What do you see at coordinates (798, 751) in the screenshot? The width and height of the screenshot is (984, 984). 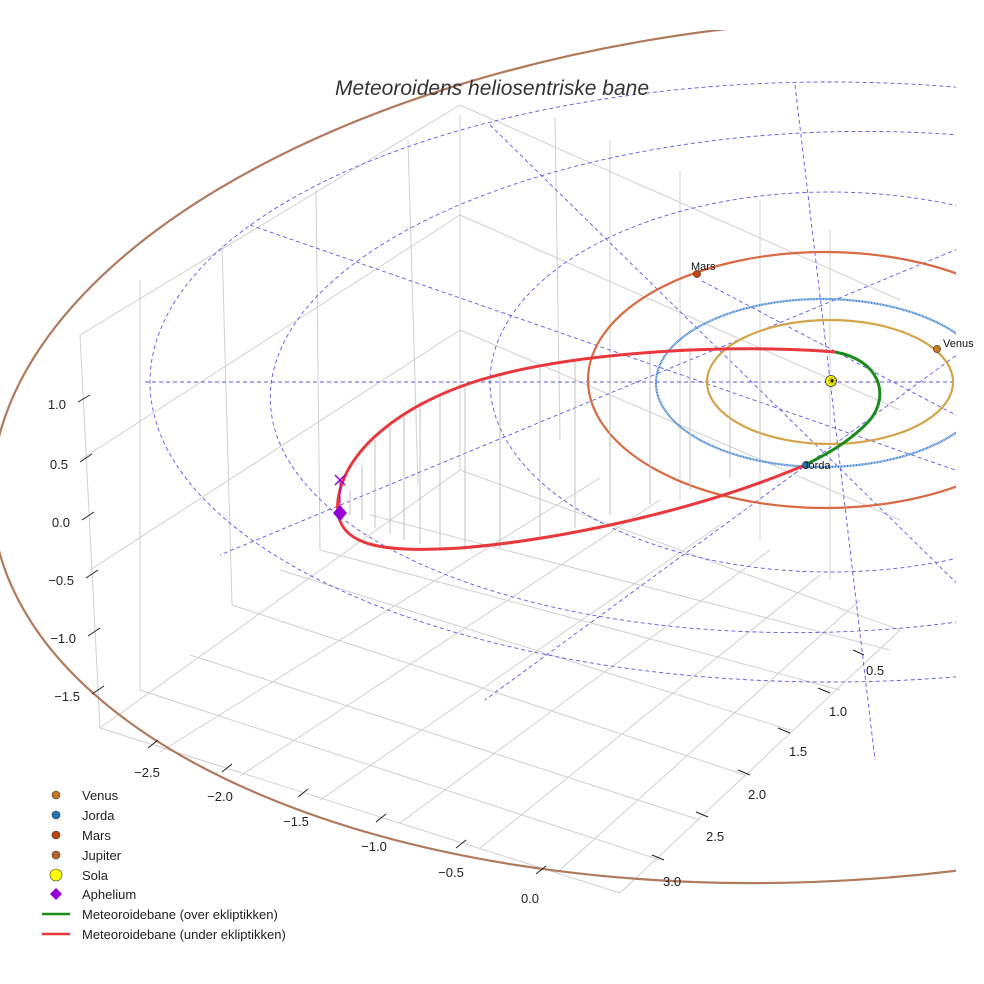 I see `y-tick: 1.5` at bounding box center [798, 751].